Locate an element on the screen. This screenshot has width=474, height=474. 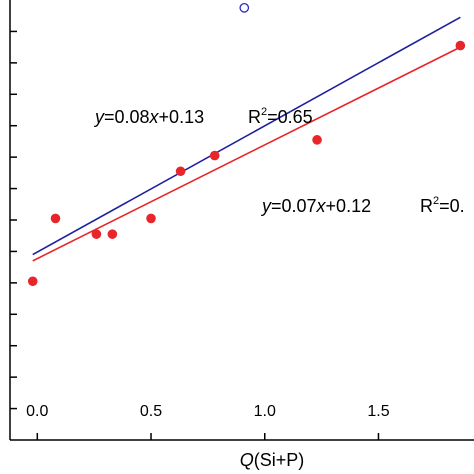
x-tick-label: 1.5 is located at coordinates (378, 411).